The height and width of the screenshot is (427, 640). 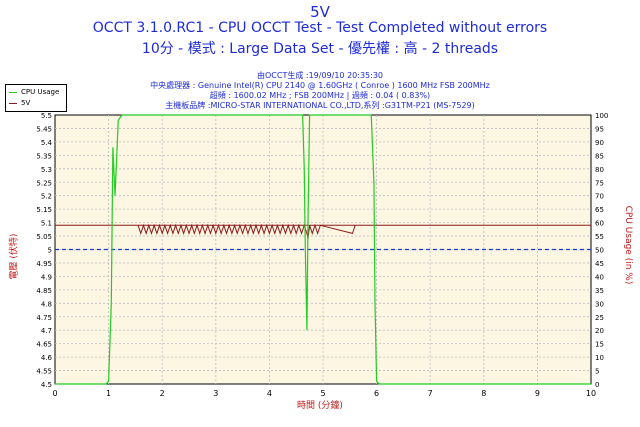 What do you see at coordinates (628, 245) in the screenshot?
I see `y-axis-label-right: CPU Usage (in %)` at bounding box center [628, 245].